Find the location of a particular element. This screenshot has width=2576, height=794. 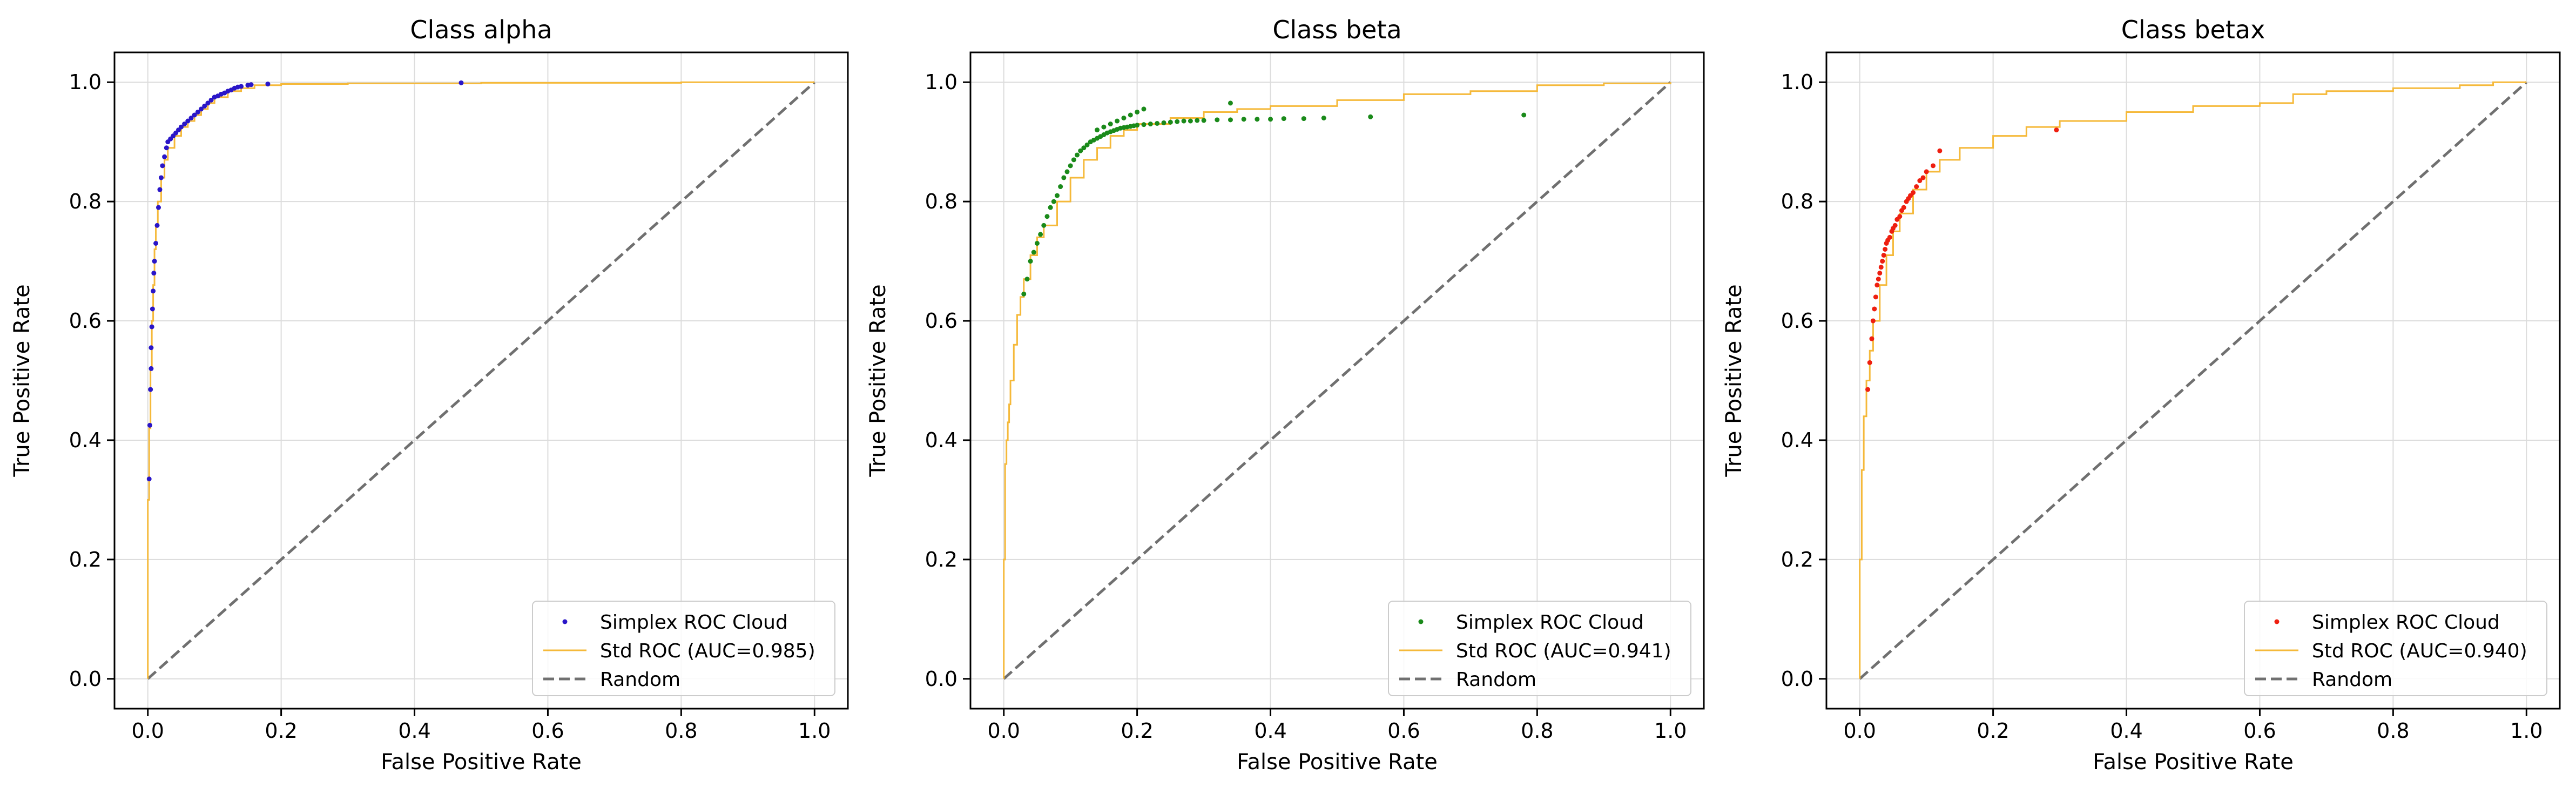

y-tick-label: 1.0 is located at coordinates (1797, 82).